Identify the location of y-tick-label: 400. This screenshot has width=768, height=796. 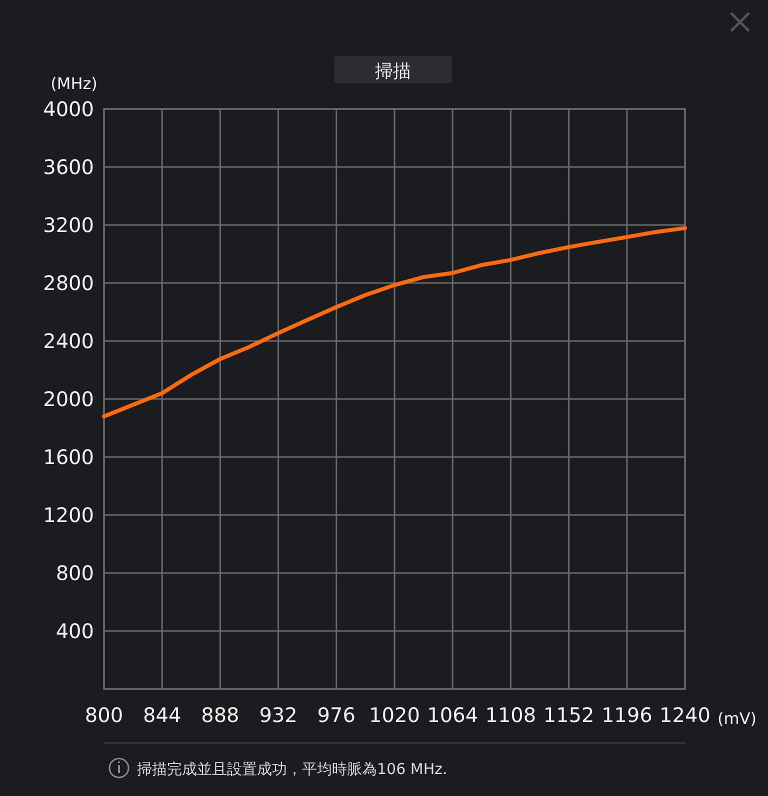
(75, 631).